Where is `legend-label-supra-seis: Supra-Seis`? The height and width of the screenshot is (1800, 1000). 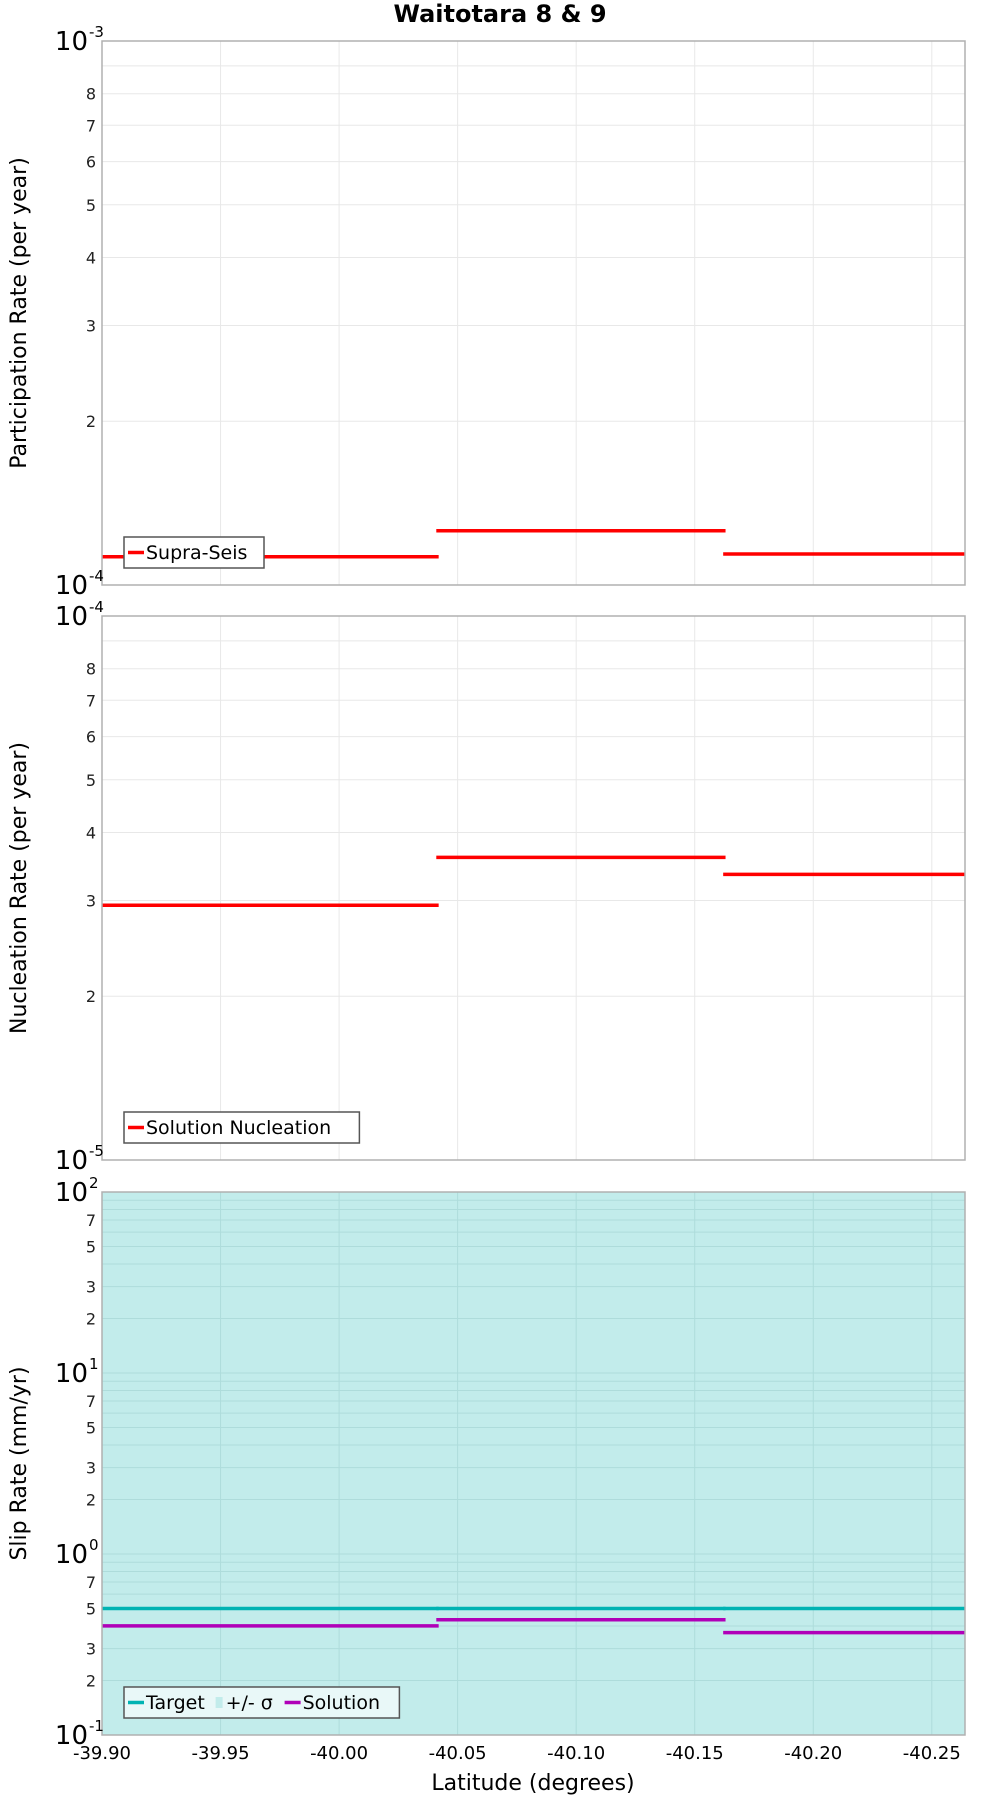
legend-label-supra-seis: Supra-Seis is located at coordinates (196, 553).